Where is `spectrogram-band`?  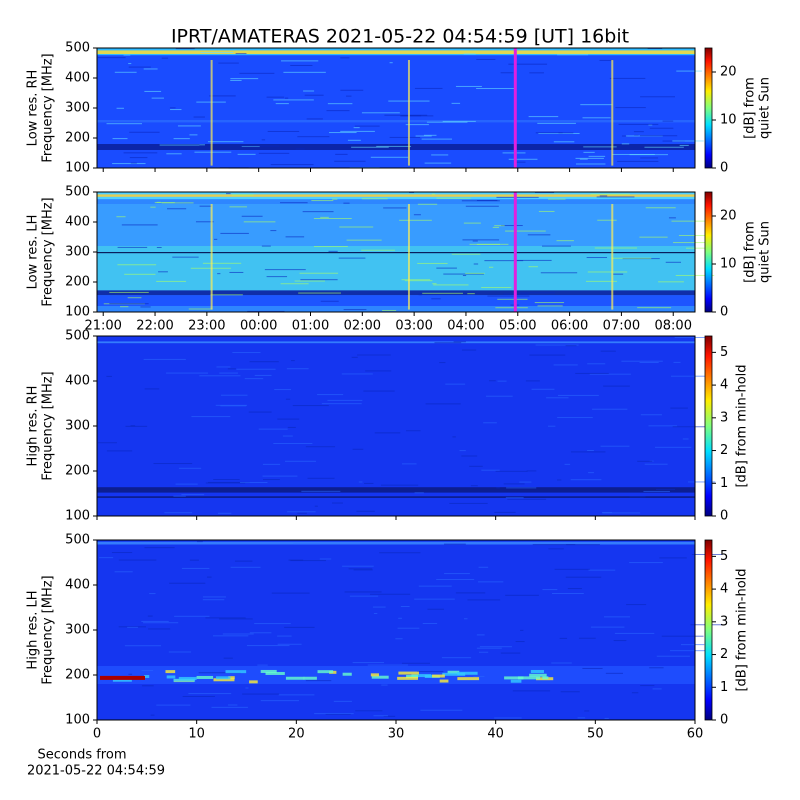 spectrogram-band is located at coordinates (396, 195).